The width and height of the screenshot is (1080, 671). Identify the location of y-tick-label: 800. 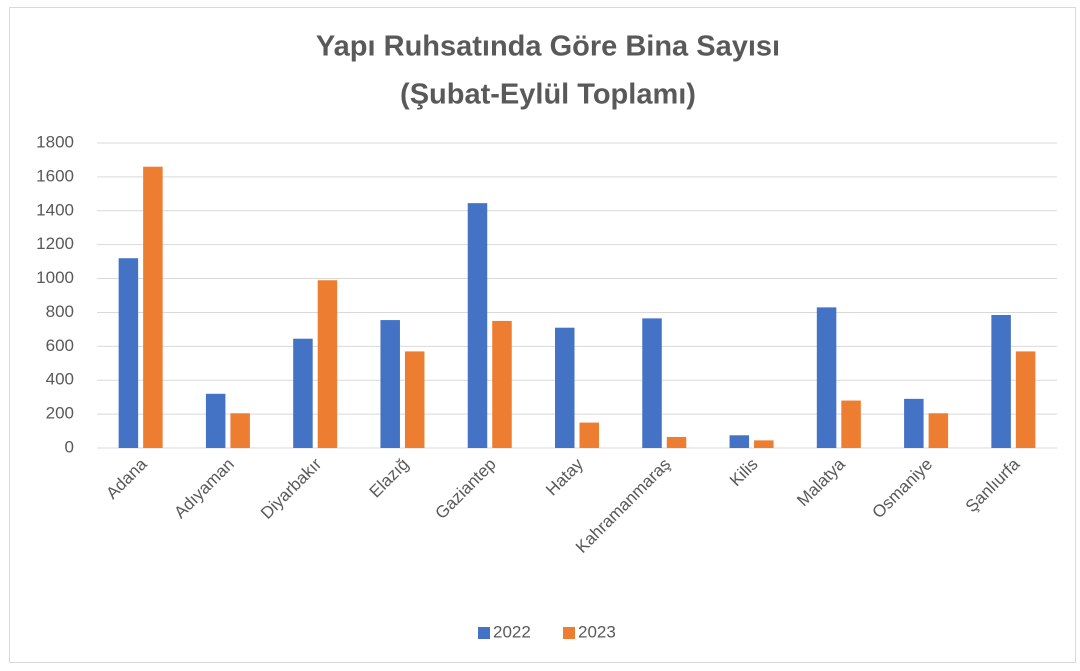
(60, 311).